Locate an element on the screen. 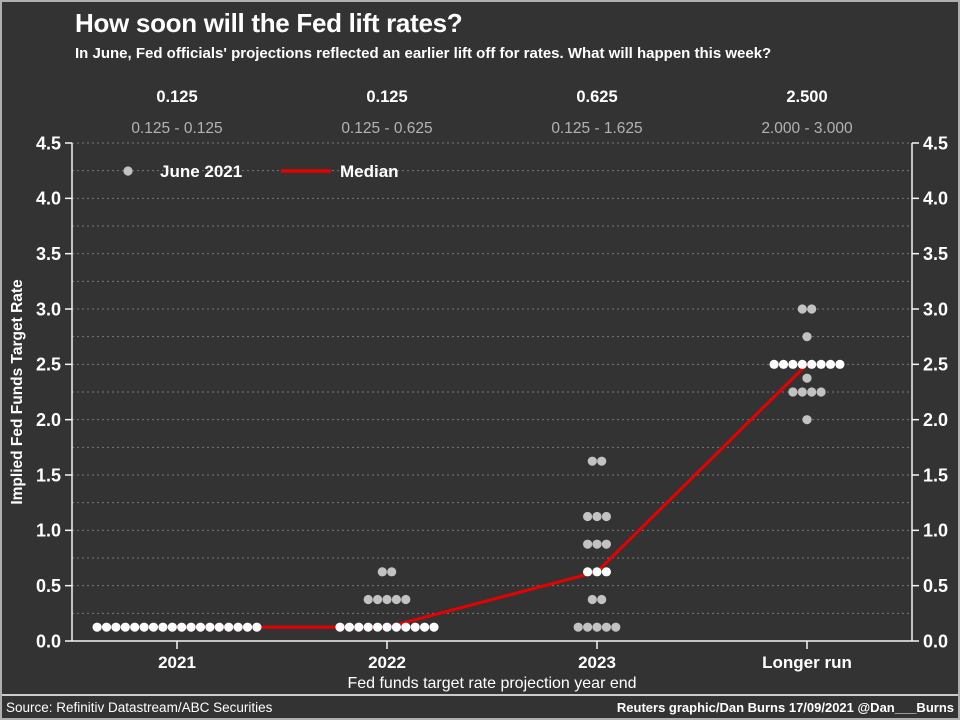 The image size is (960, 720). y-tick-label-left: 1.5 is located at coordinates (48, 475).